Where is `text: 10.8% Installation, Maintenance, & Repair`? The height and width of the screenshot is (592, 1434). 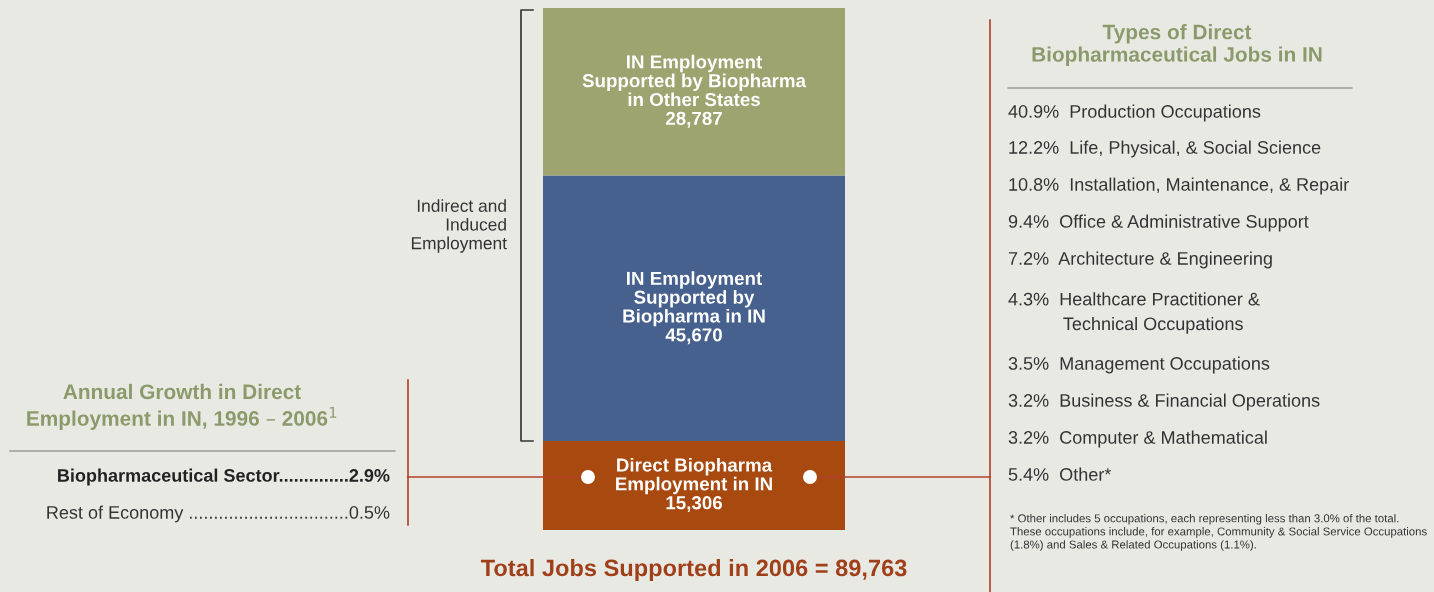 text: 10.8% Installation, Maintenance, & Repair is located at coordinates (1179, 186).